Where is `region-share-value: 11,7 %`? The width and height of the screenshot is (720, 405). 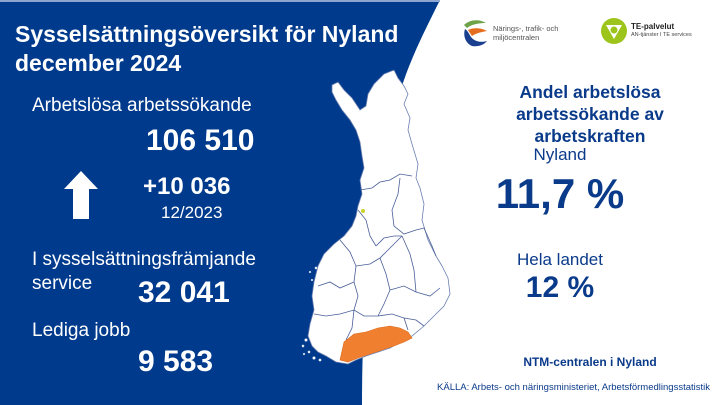 region-share-value: 11,7 % is located at coordinates (560, 193).